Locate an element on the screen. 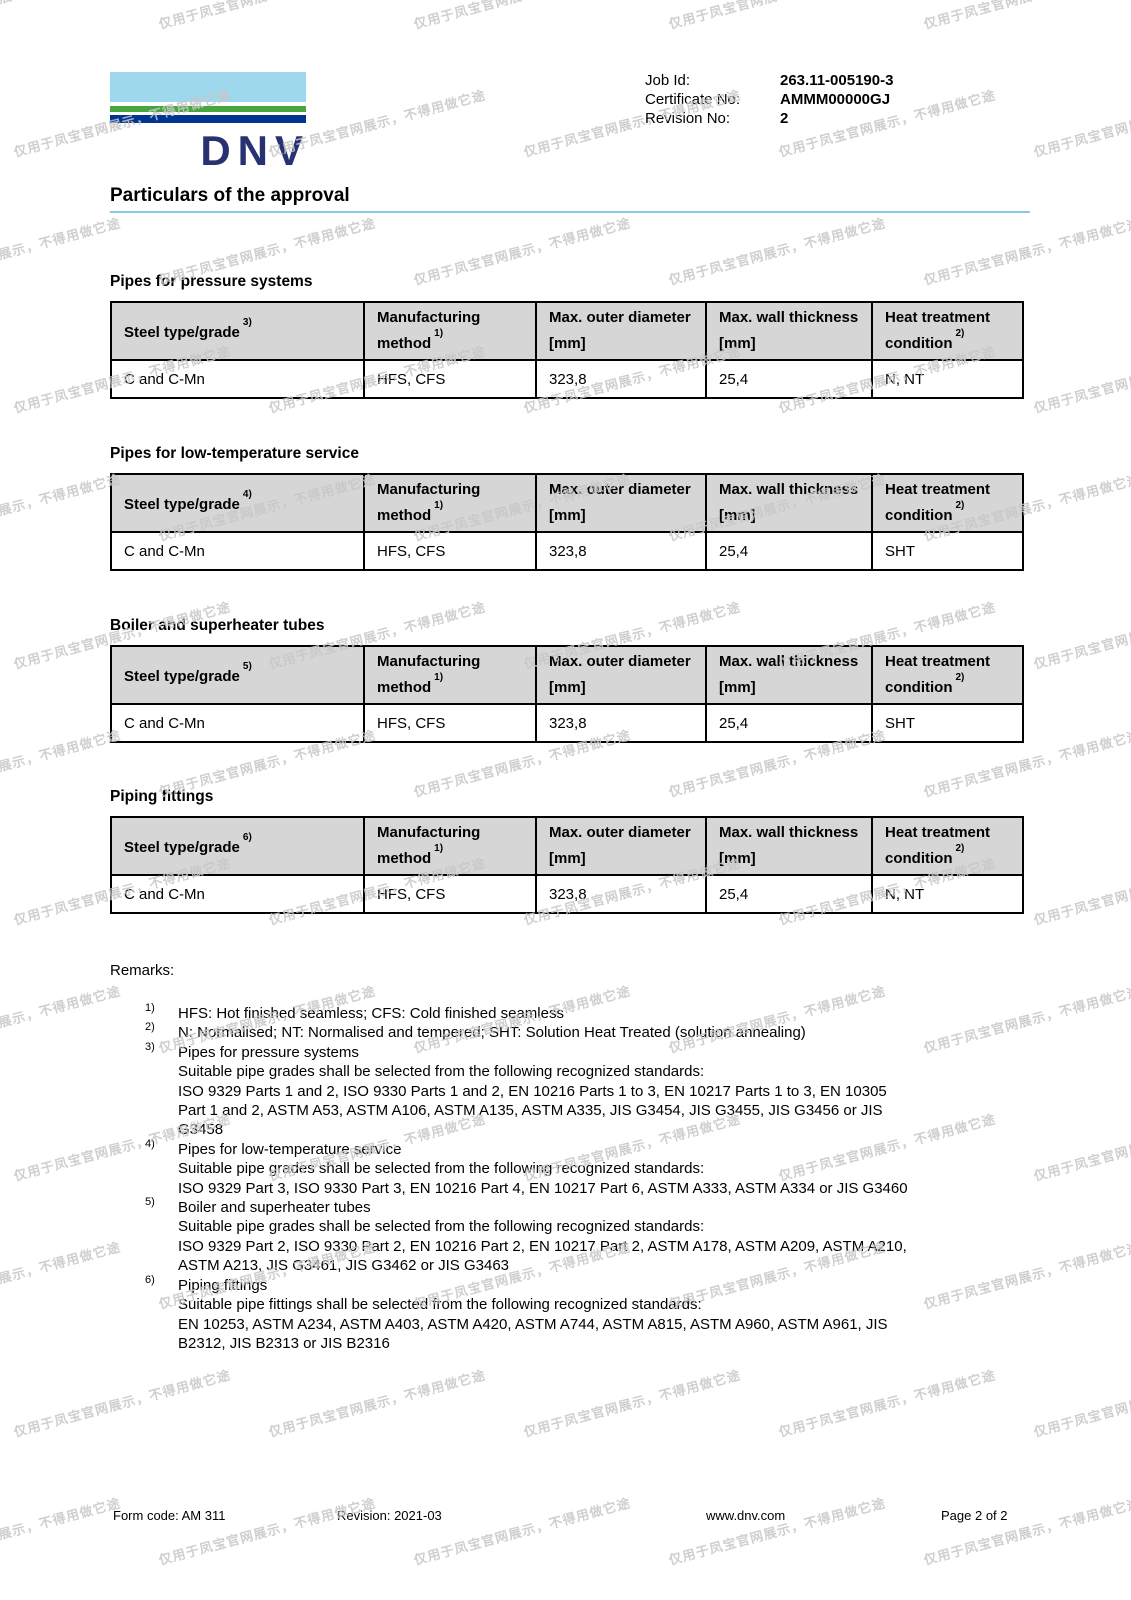 This screenshot has width=1131, height=1600. revision-no-row: Revision No: 2 is located at coordinates (769, 118).